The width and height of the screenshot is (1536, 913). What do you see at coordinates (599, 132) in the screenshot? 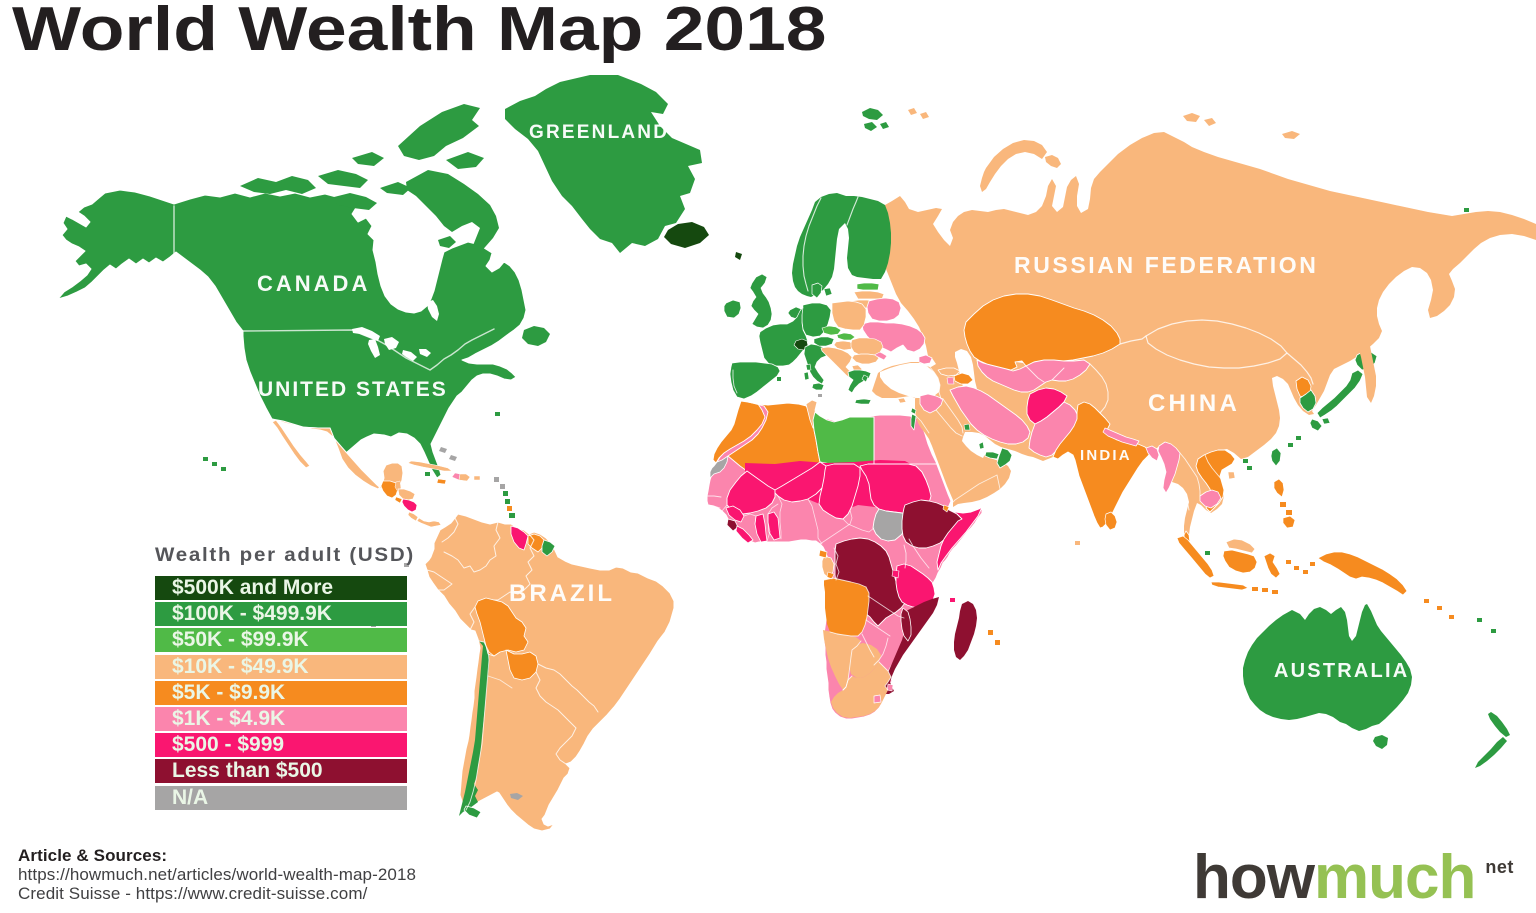
I see `svg-text: GREENLAND` at bounding box center [599, 132].